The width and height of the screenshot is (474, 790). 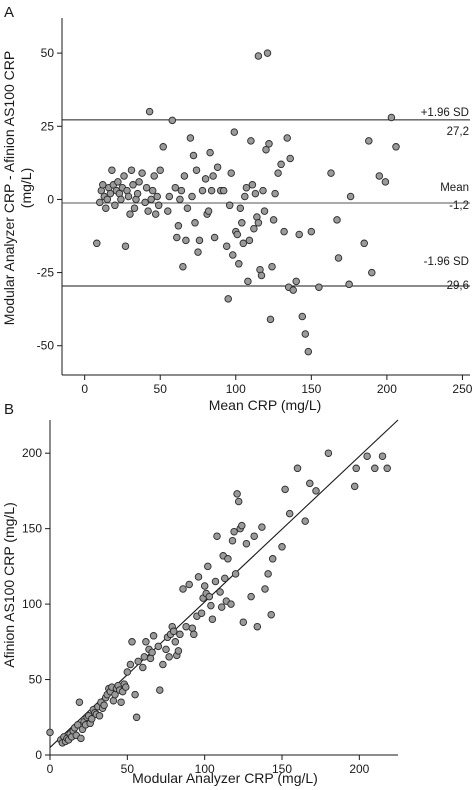 What do you see at coordinates (446, 262) in the screenshot?
I see `lower-limit-name: -1.96 SD` at bounding box center [446, 262].